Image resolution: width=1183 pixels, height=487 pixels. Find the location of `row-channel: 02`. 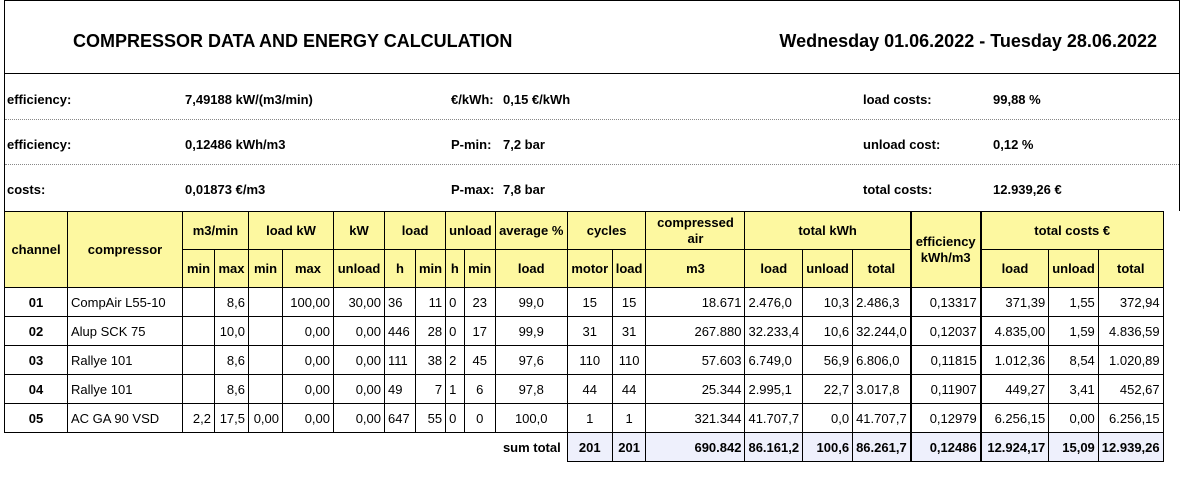

row-channel: 02 is located at coordinates (36, 331).